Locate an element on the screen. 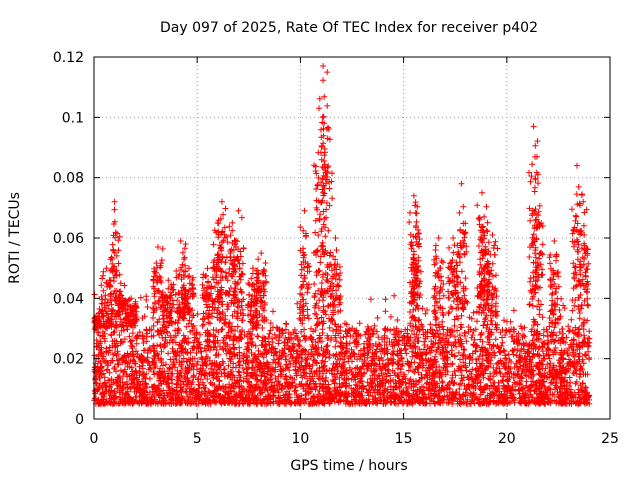  y-tick-label: 0.08 is located at coordinates (68, 179).